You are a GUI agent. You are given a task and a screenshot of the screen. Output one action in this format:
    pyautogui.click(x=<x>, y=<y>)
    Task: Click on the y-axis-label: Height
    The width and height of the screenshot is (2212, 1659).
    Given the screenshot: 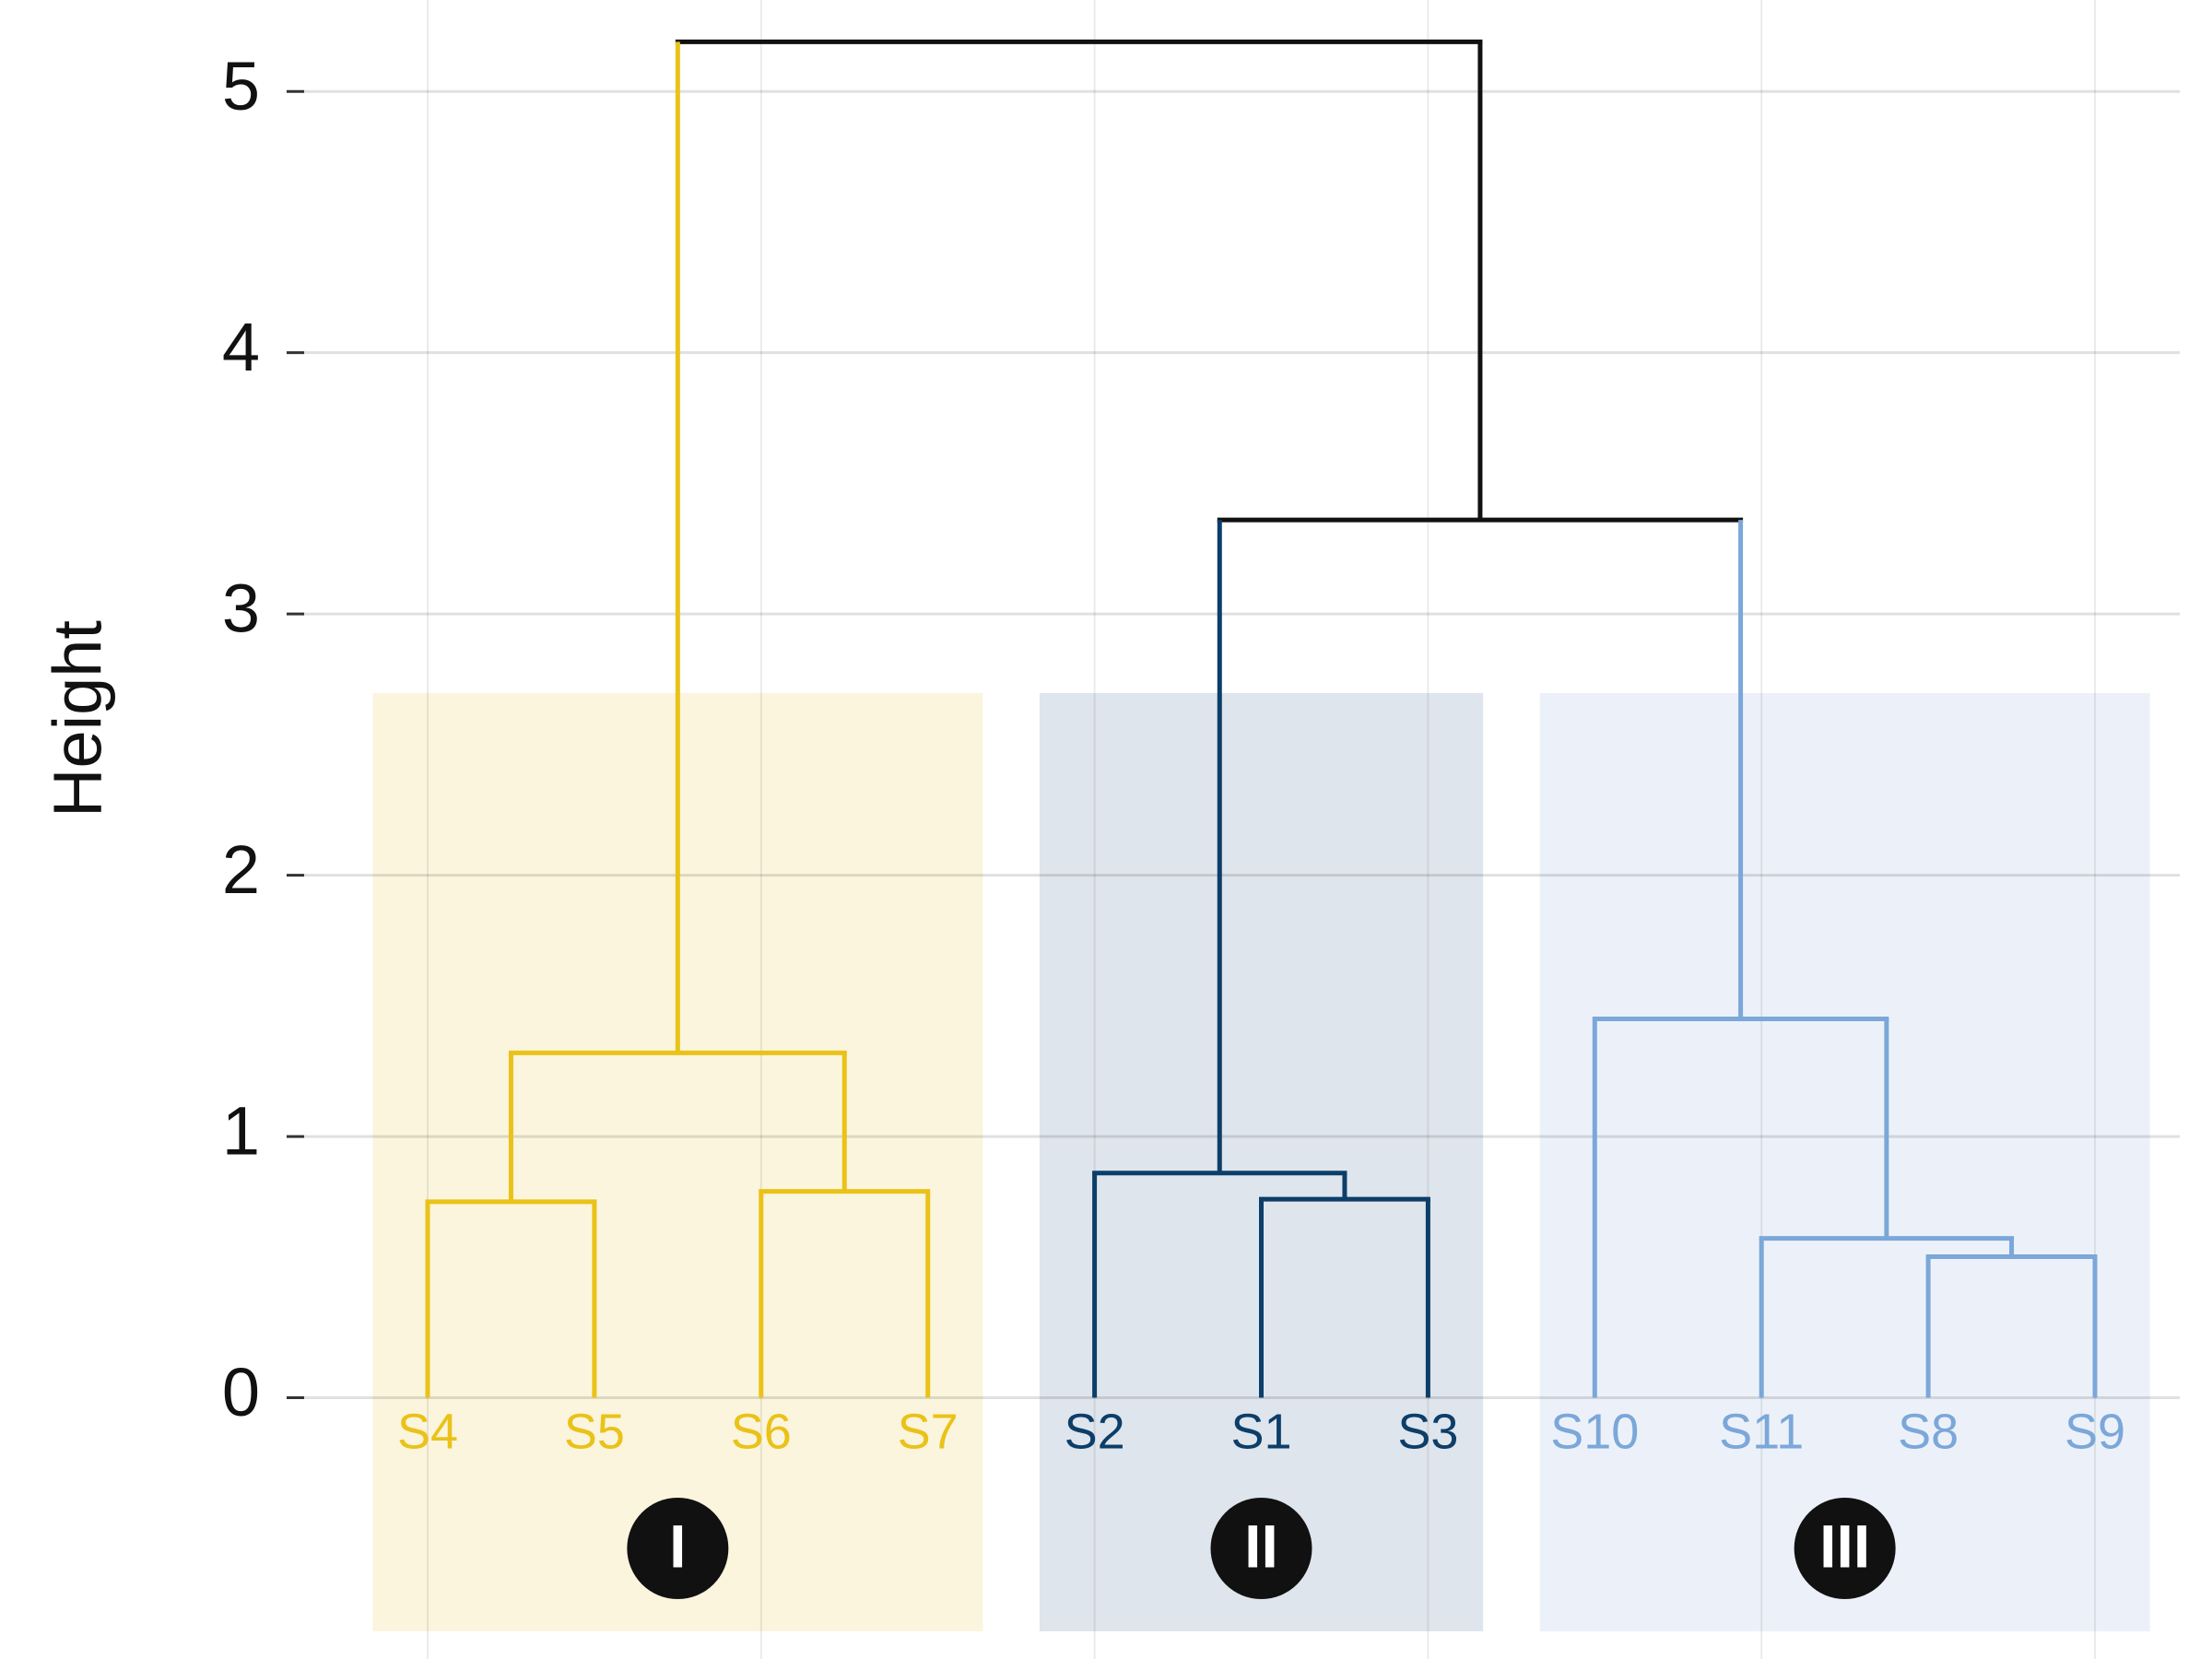 What is the action you would take?
    pyautogui.click(x=78, y=719)
    